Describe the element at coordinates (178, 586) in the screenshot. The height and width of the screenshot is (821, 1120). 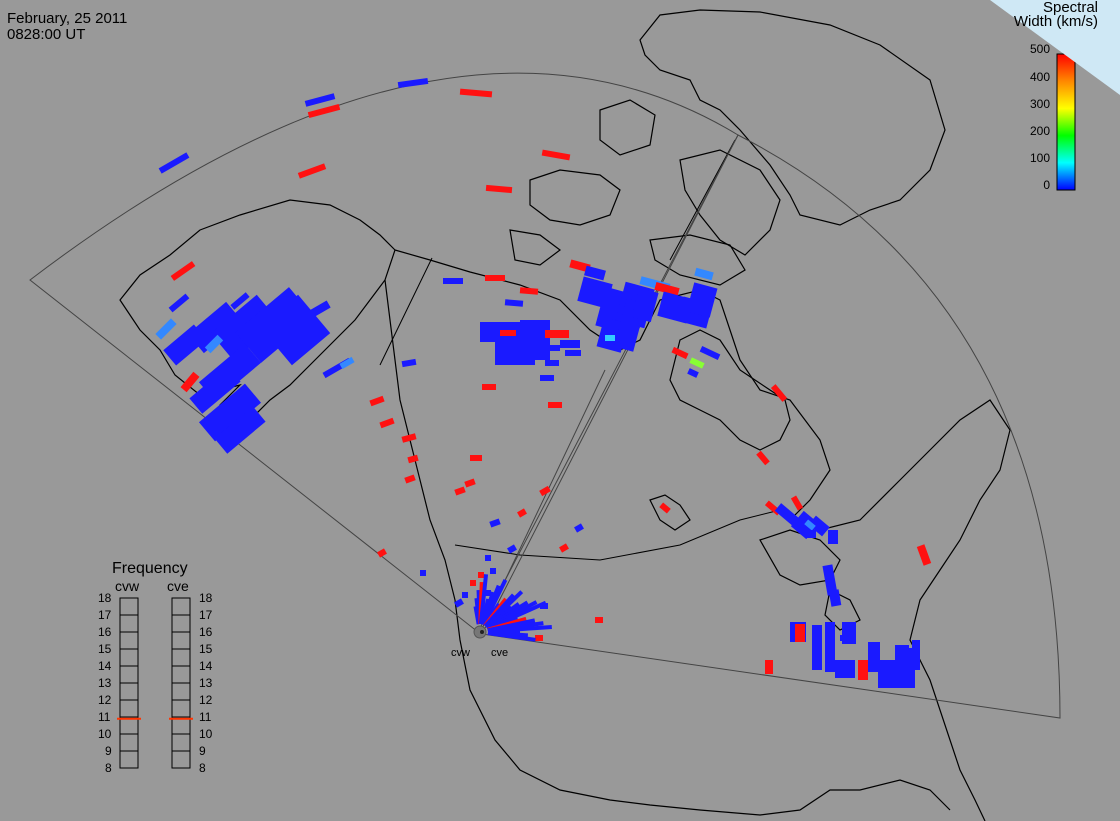
I see `cve-freq-label: cve` at that location.